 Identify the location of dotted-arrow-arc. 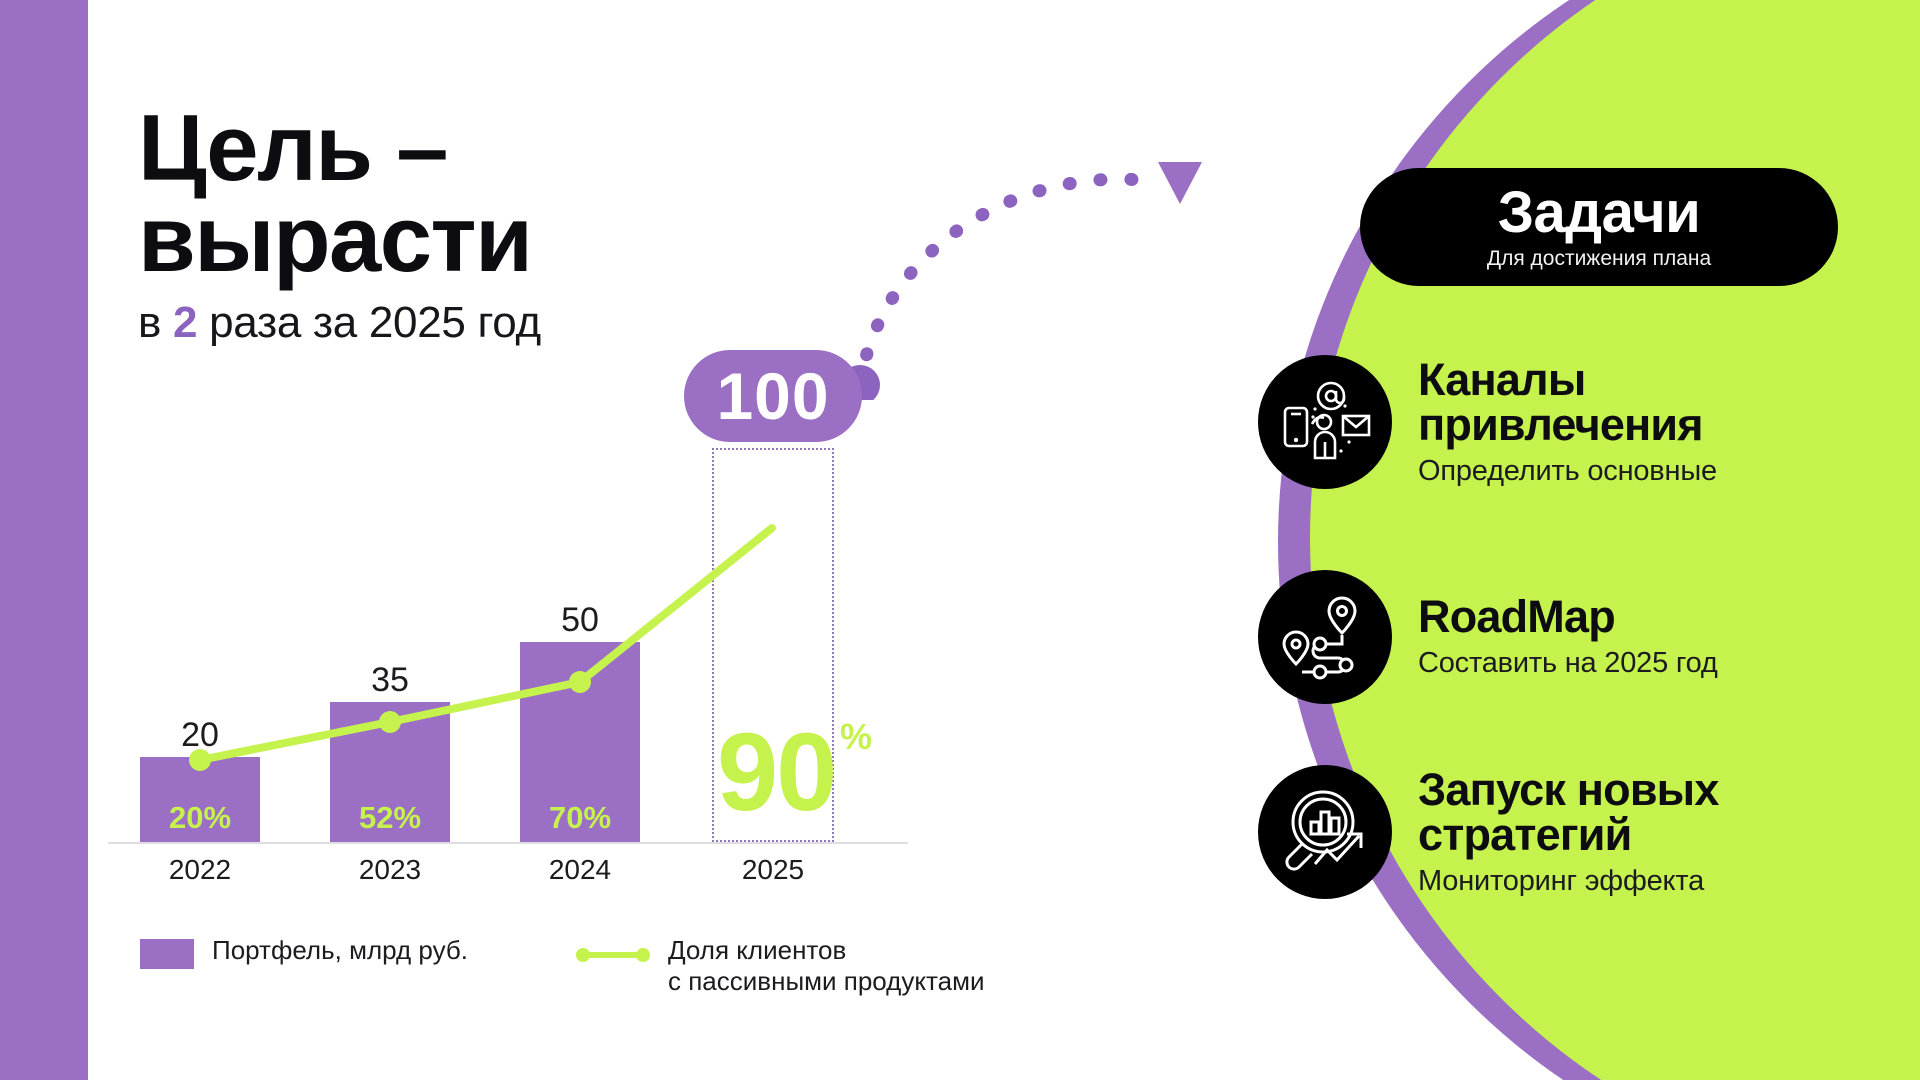
(1021, 281).